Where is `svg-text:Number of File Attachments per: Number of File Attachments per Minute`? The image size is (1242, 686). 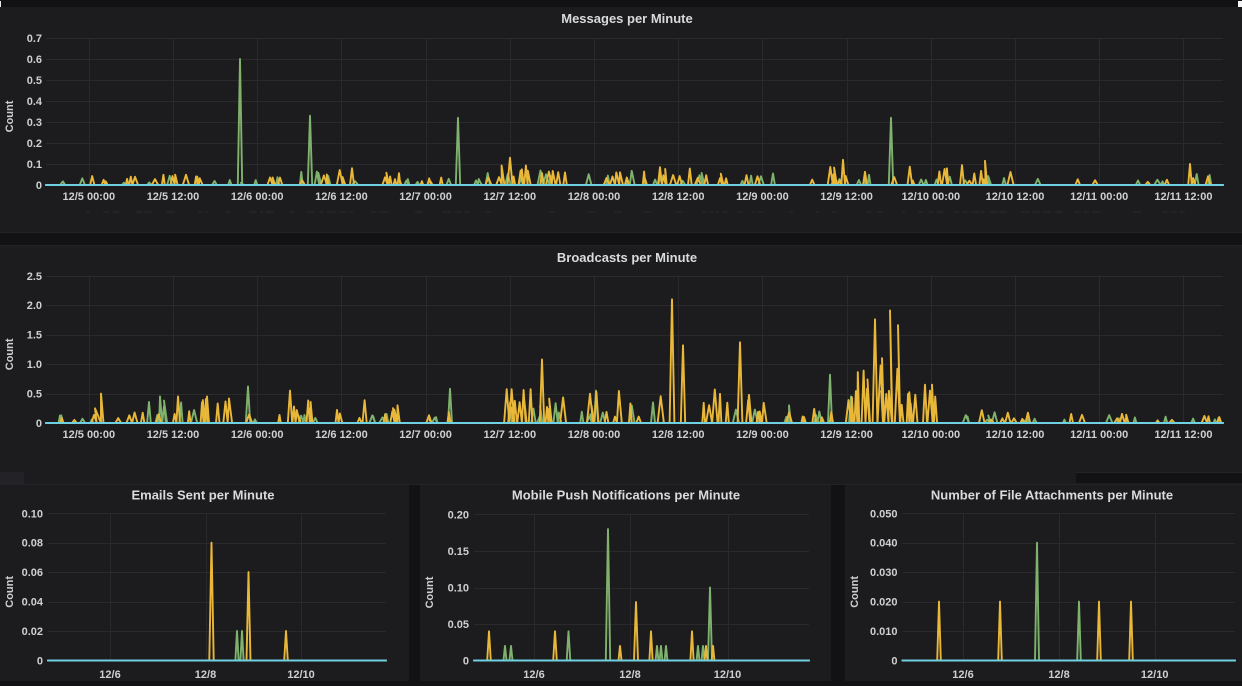 svg-text:Number of File Attachments per: Number of File Attachments per Minute is located at coordinates (1052, 495).